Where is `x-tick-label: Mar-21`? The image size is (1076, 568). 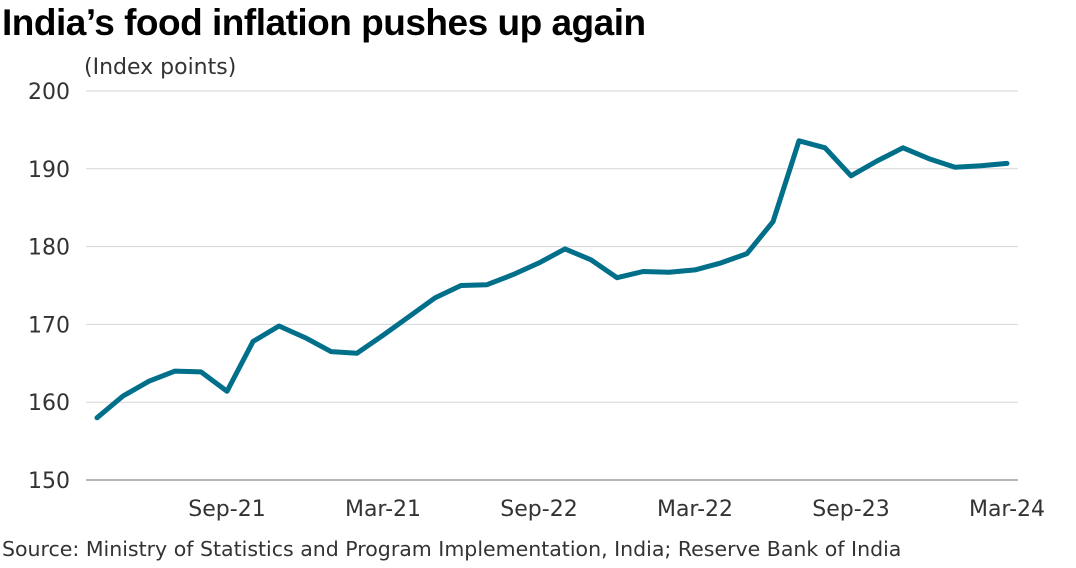
x-tick-label: Mar-21 is located at coordinates (383, 509).